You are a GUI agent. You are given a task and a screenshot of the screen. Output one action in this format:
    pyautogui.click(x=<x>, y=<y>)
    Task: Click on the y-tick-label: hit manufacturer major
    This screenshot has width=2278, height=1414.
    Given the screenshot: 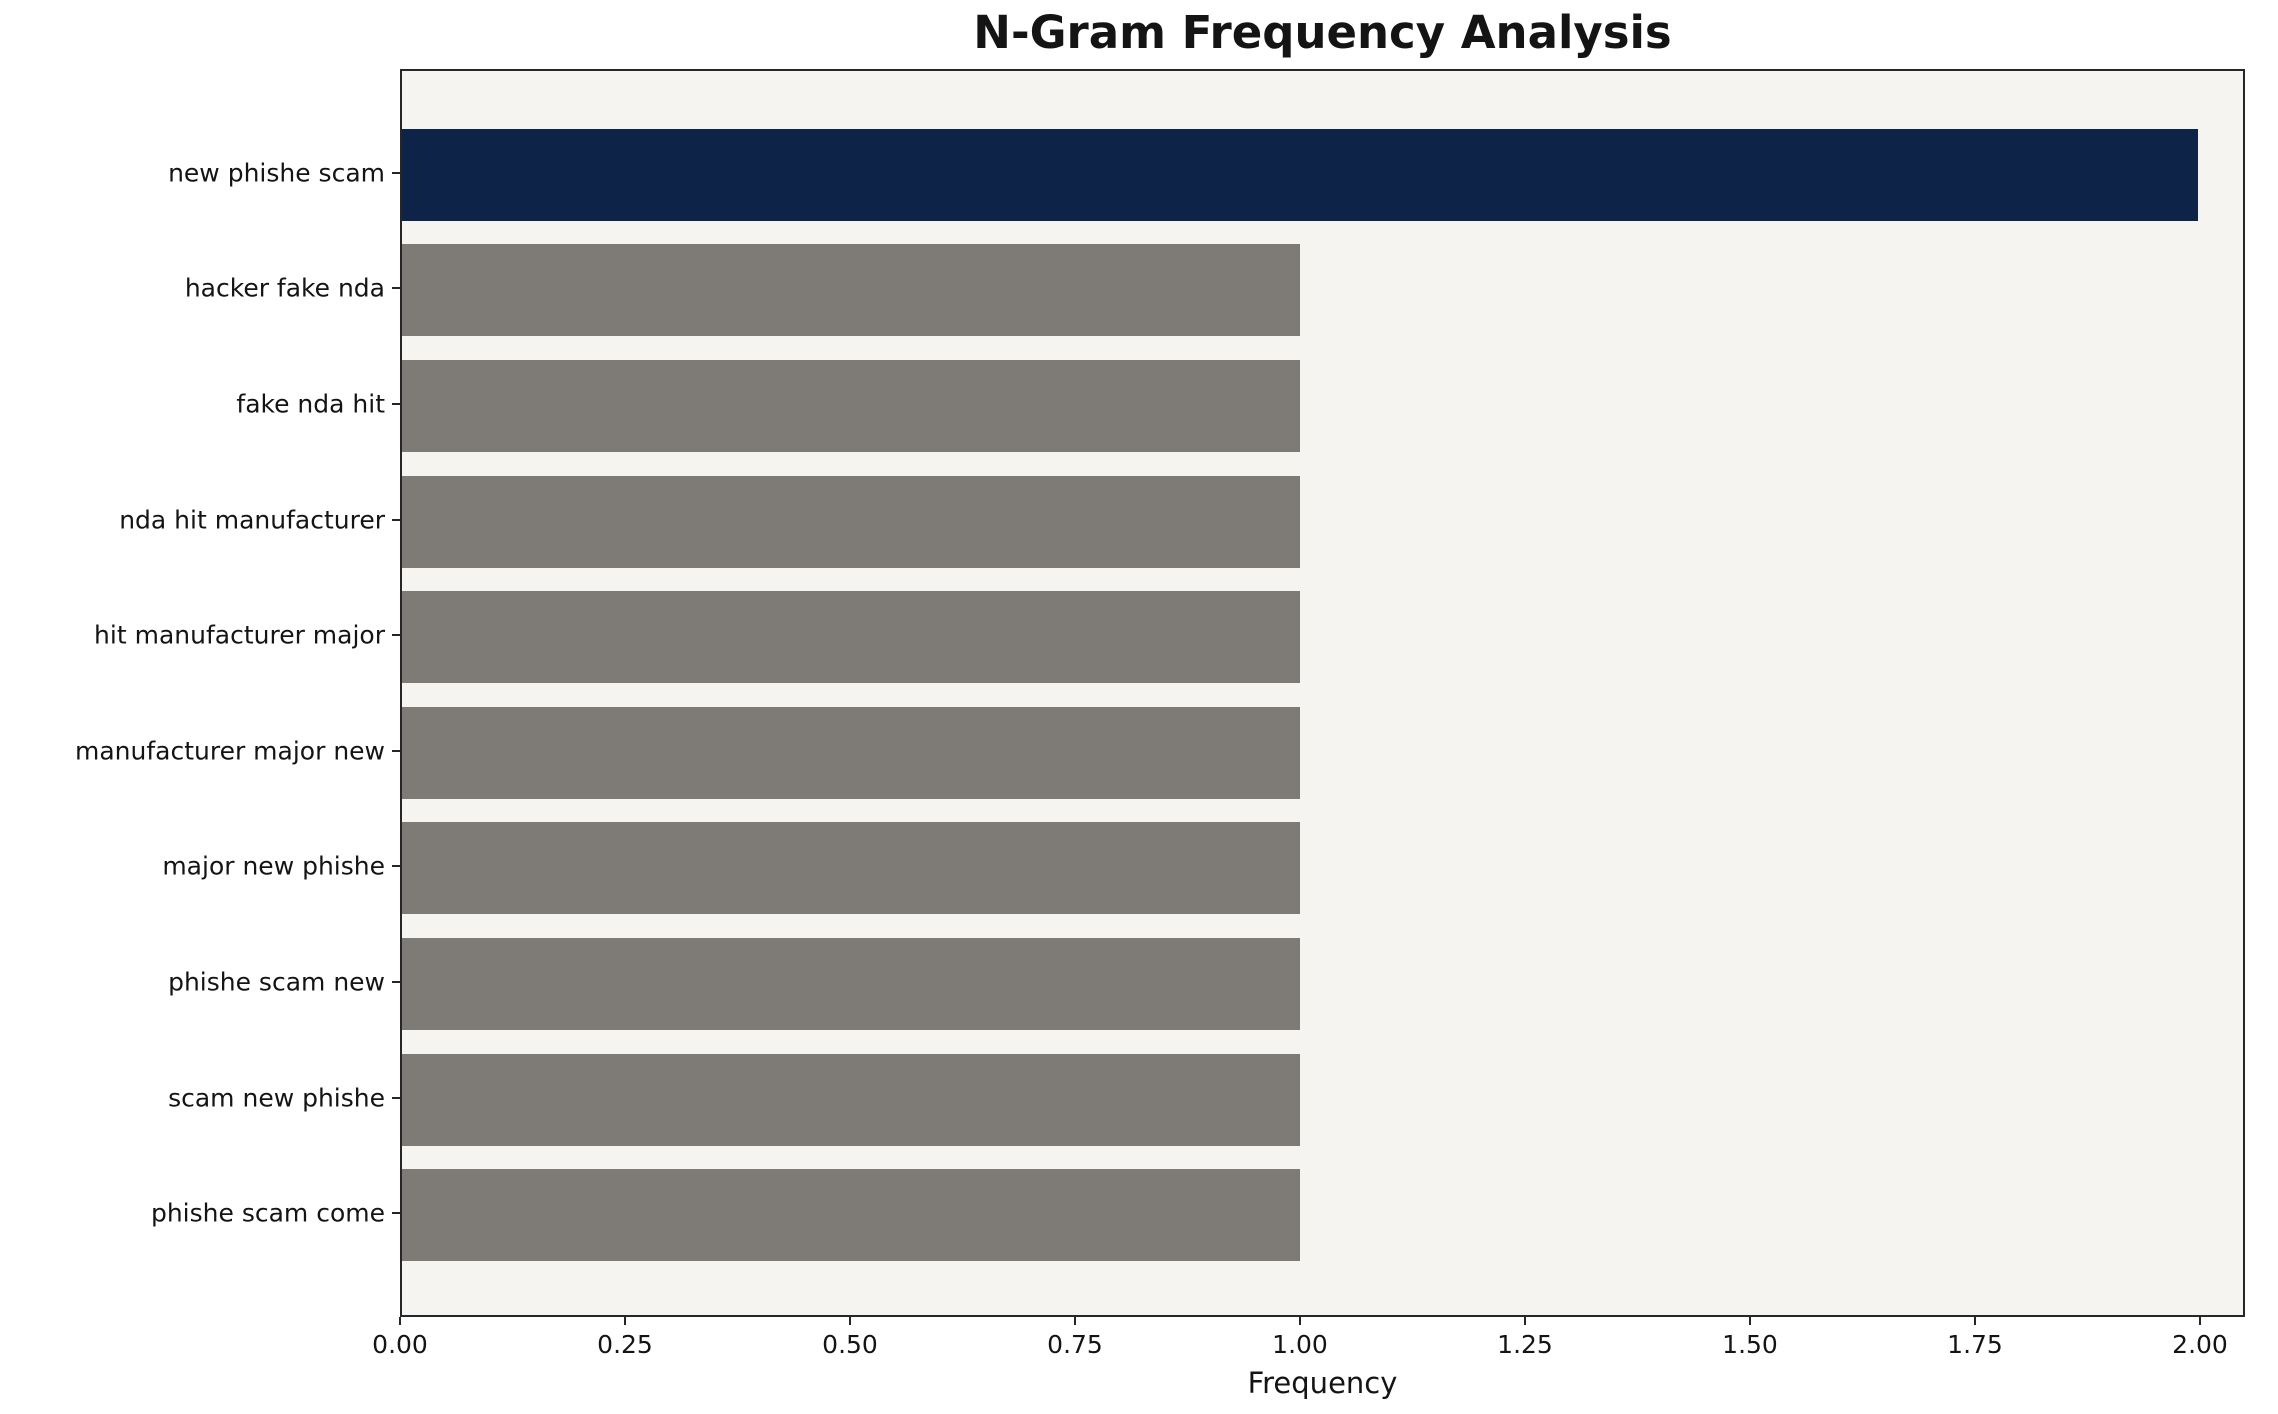 What is the action you would take?
    pyautogui.click(x=239, y=635)
    